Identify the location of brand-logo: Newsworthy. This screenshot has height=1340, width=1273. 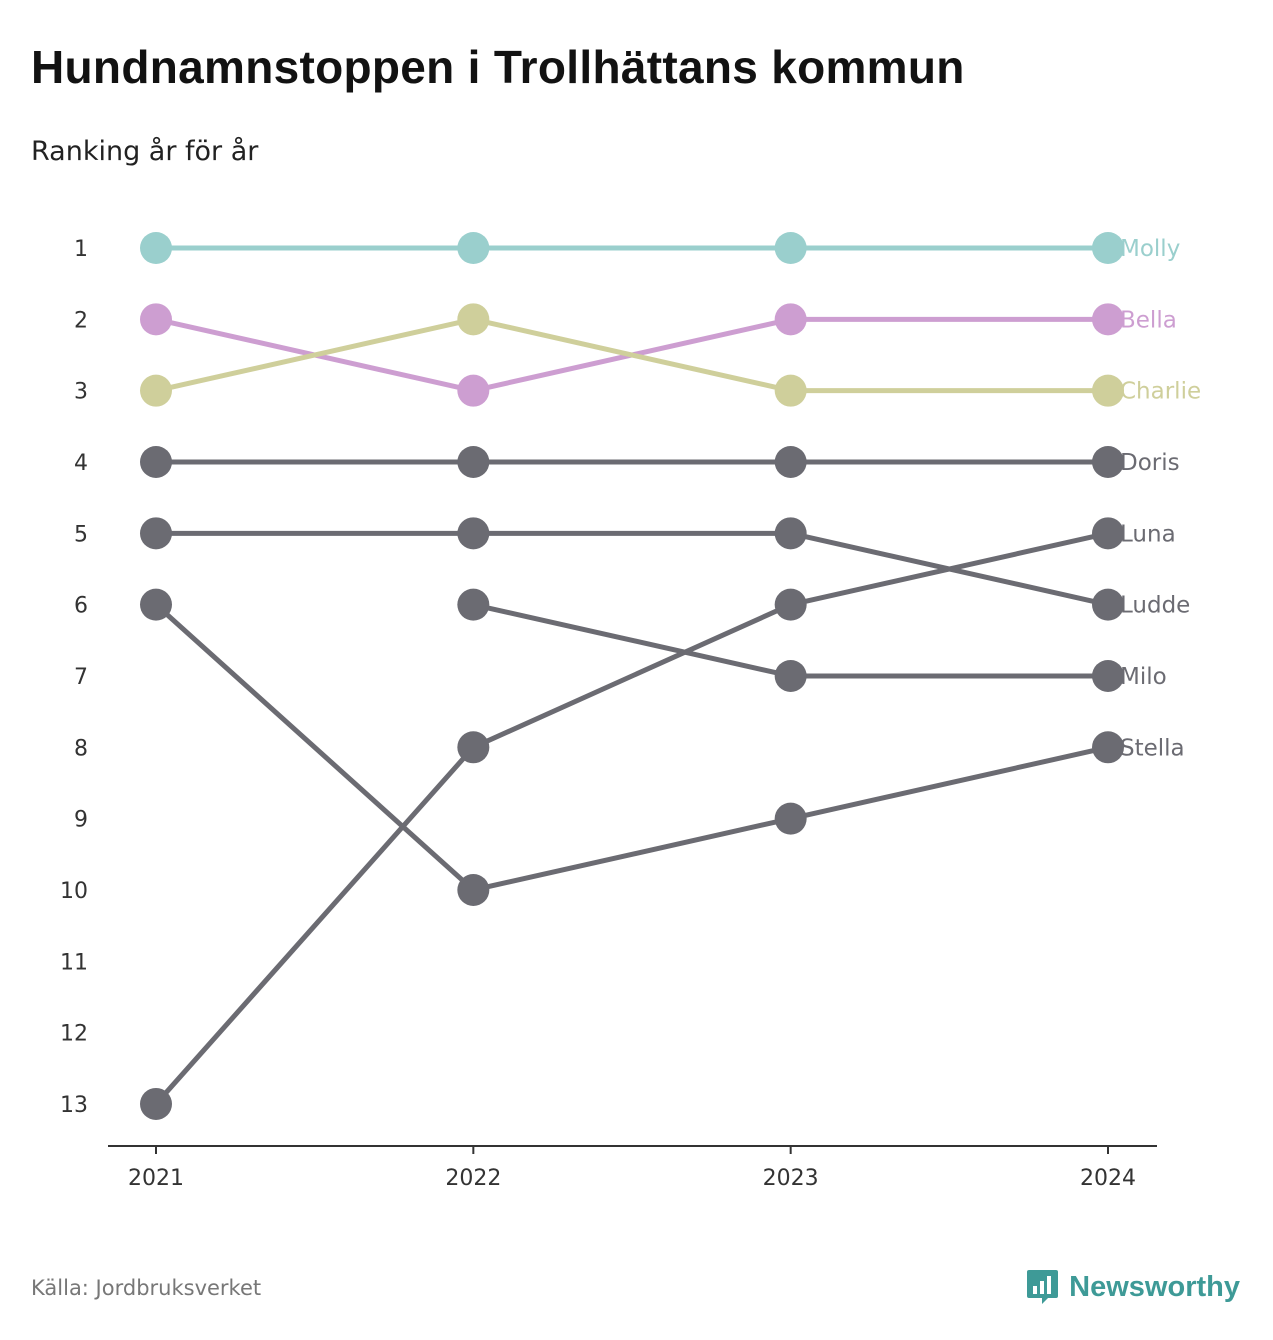
(1133, 1287).